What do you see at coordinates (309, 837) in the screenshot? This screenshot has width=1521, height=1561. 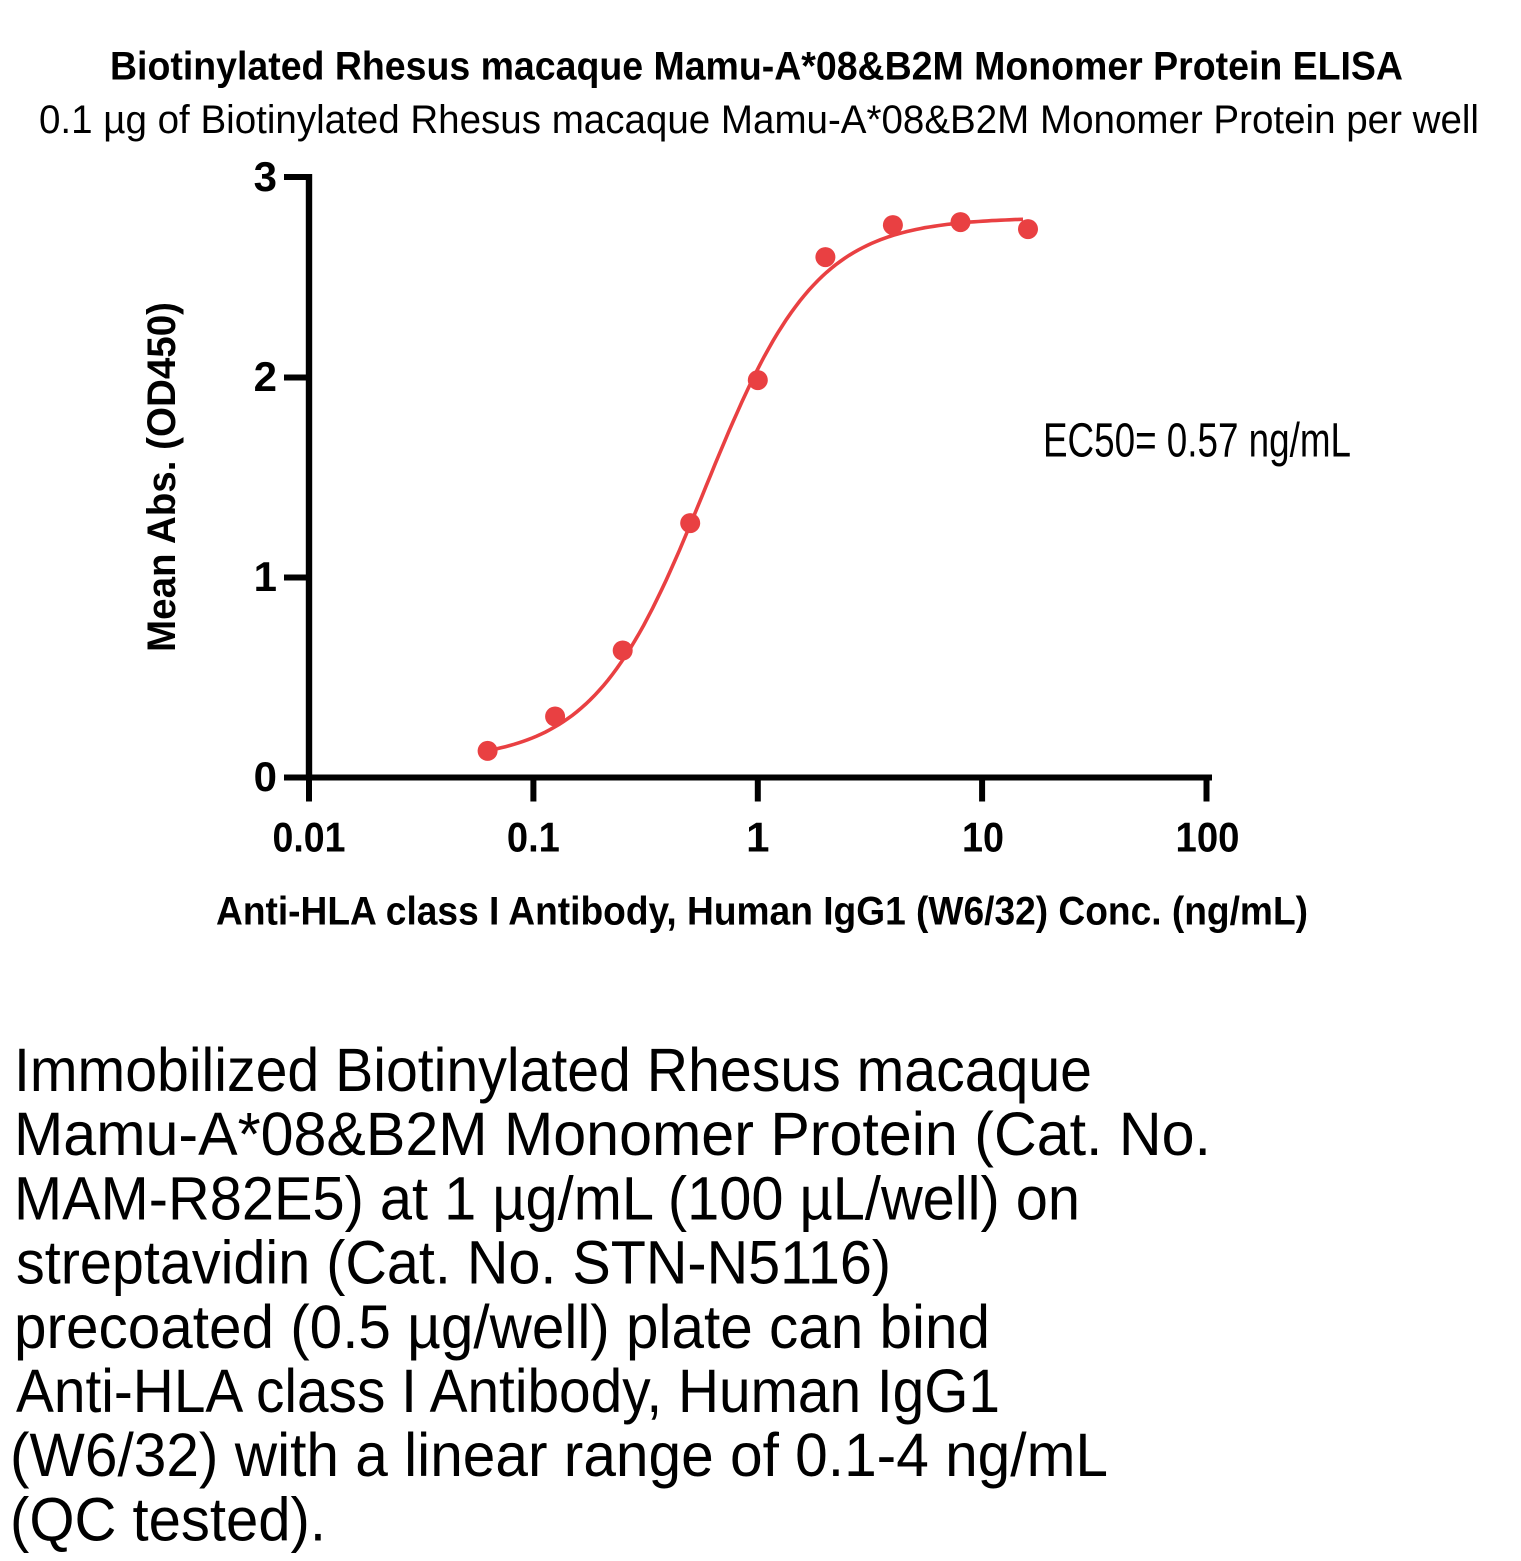 I see `svg-text: 0.01` at bounding box center [309, 837].